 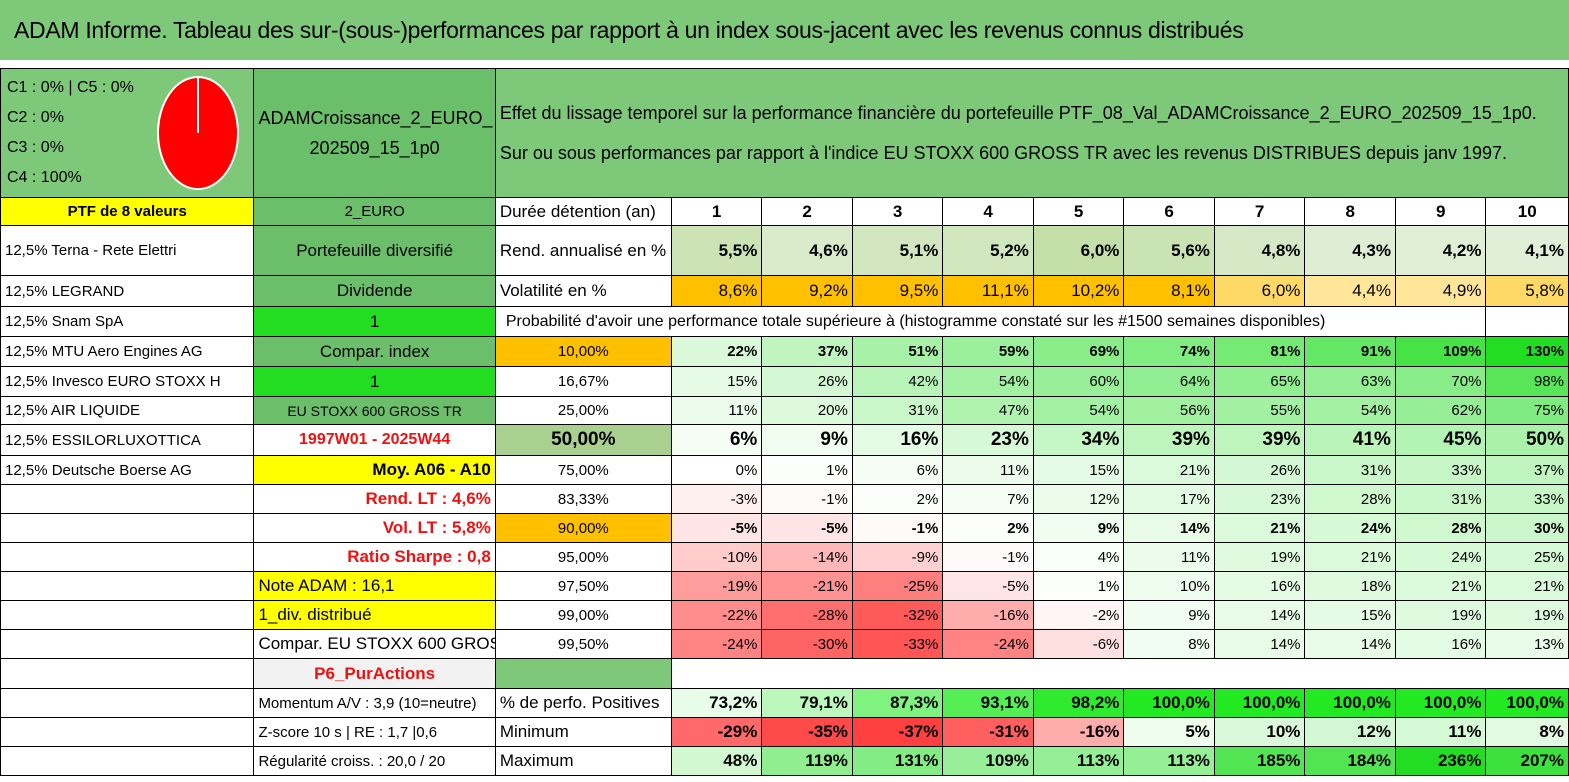 What do you see at coordinates (583, 499) in the screenshot?
I see `quantile-label: 83,33%` at bounding box center [583, 499].